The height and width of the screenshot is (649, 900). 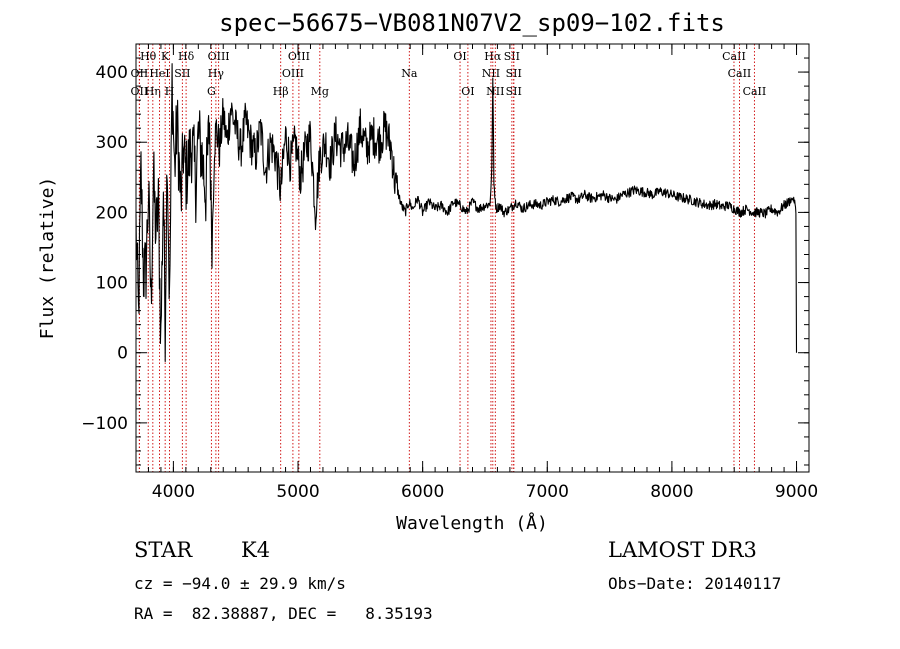 I want to click on spectral-line-label: Hα, so click(x=493, y=56).